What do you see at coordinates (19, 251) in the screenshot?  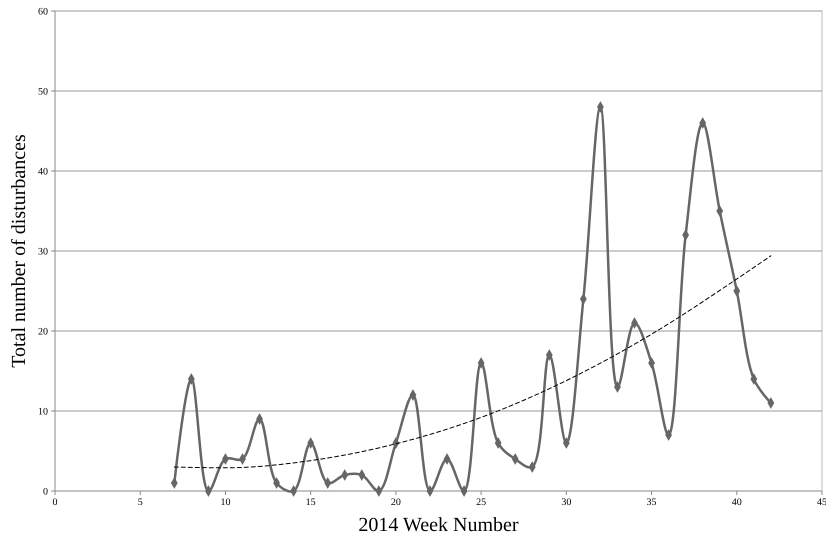 I see `y-axis-title: Total number of disturbances` at bounding box center [19, 251].